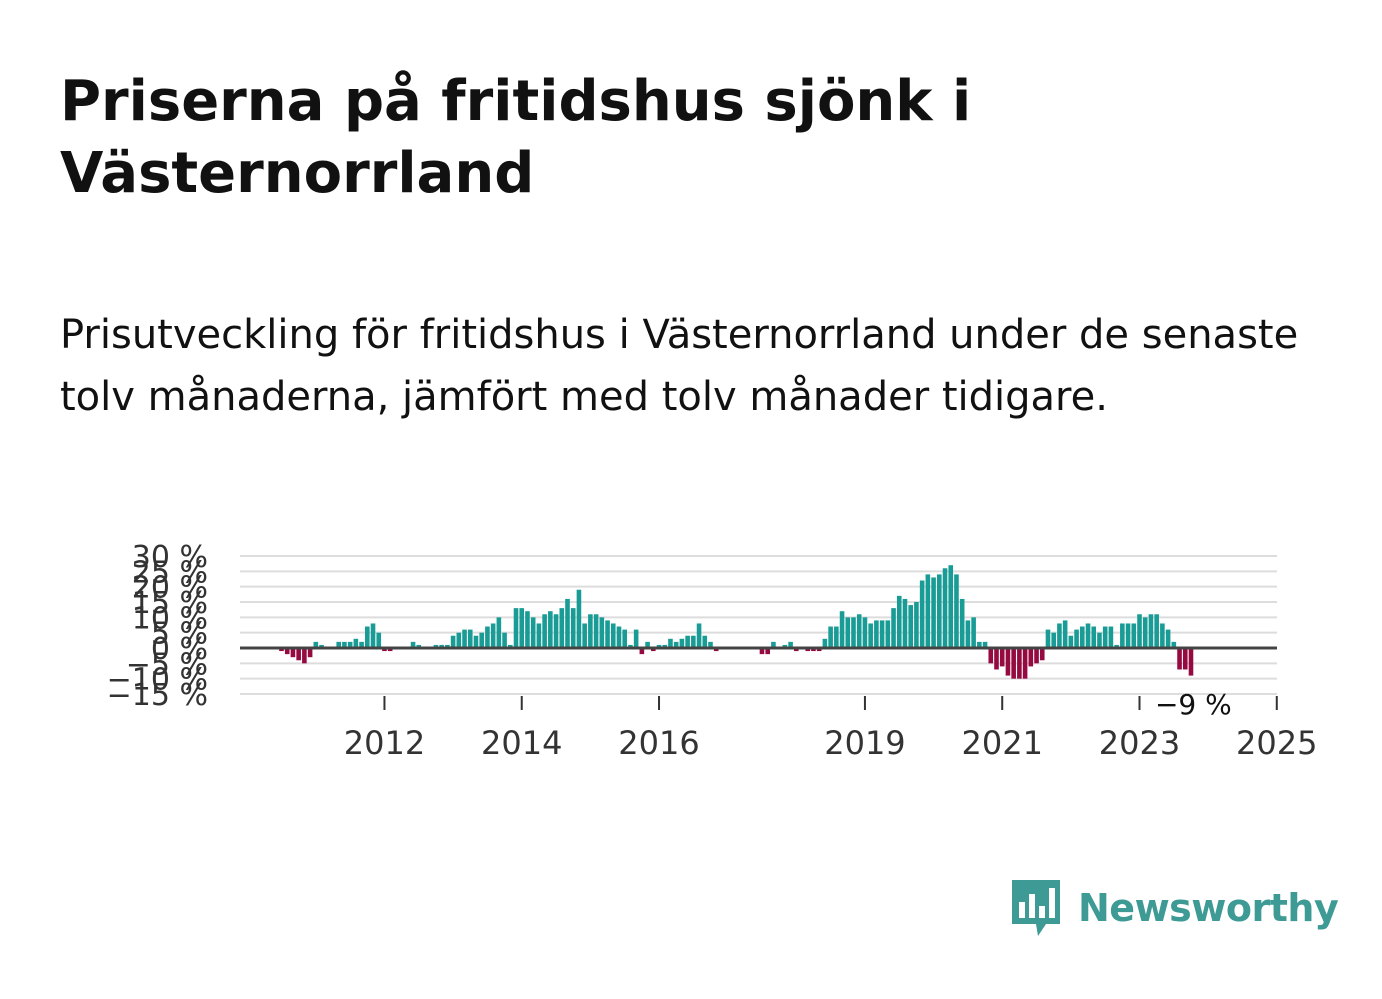  What do you see at coordinates (521, 743) in the screenshot?
I see `x-tick-label: 2014` at bounding box center [521, 743].